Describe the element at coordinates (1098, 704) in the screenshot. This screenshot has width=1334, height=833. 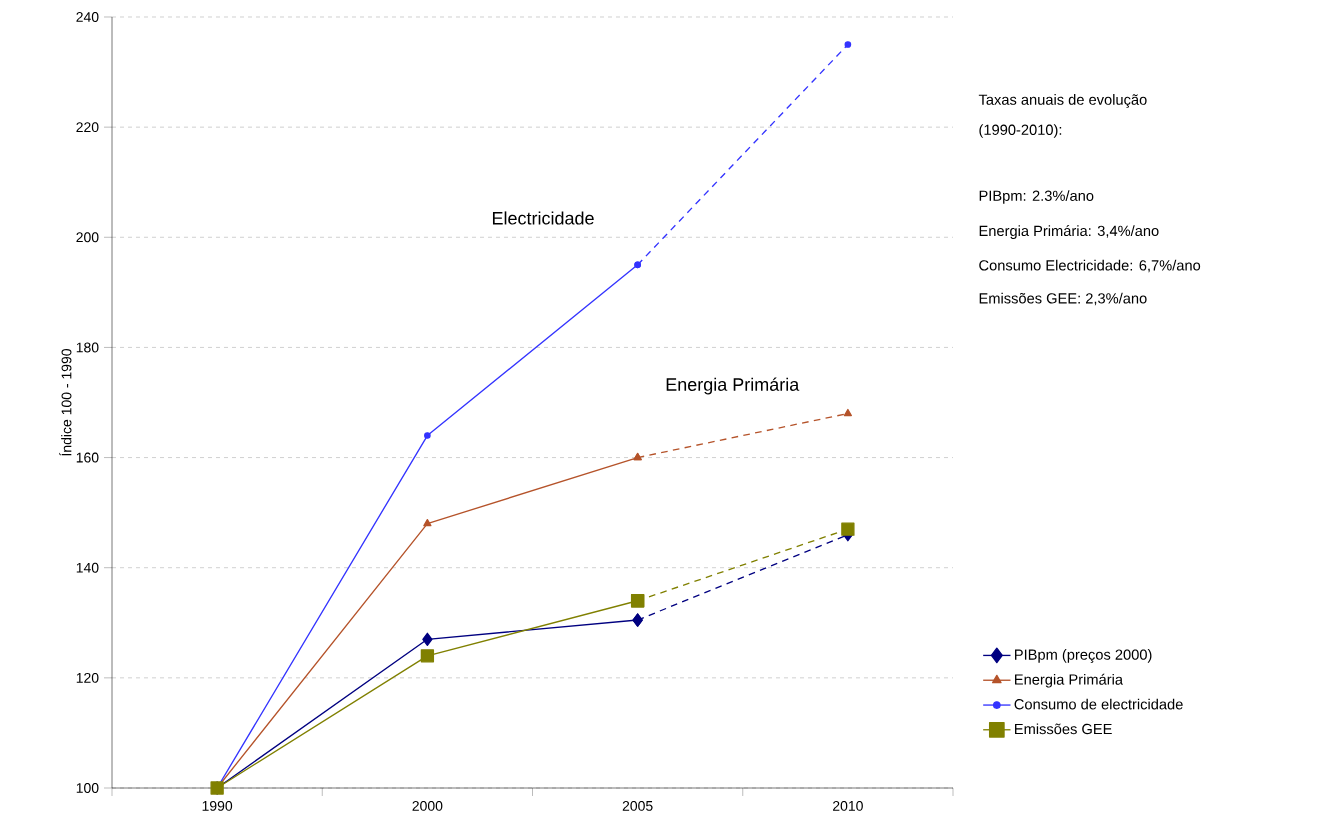
I see `legend-label: Consumo de electricidade` at that location.